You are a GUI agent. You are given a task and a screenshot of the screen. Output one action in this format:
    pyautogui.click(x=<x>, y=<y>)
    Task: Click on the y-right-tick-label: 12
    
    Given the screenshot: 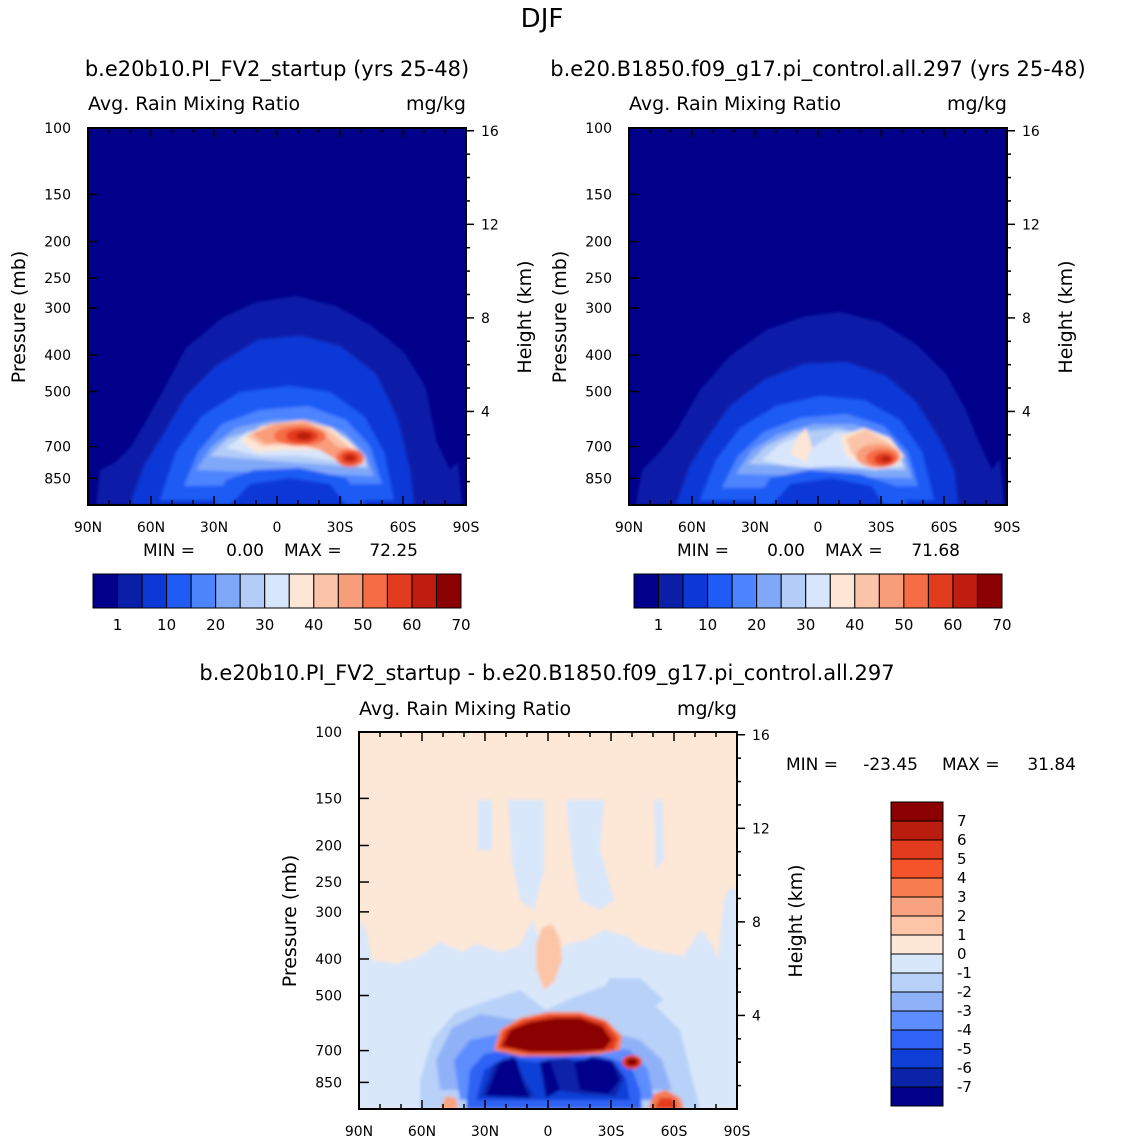 What is the action you would take?
    pyautogui.click(x=761, y=829)
    